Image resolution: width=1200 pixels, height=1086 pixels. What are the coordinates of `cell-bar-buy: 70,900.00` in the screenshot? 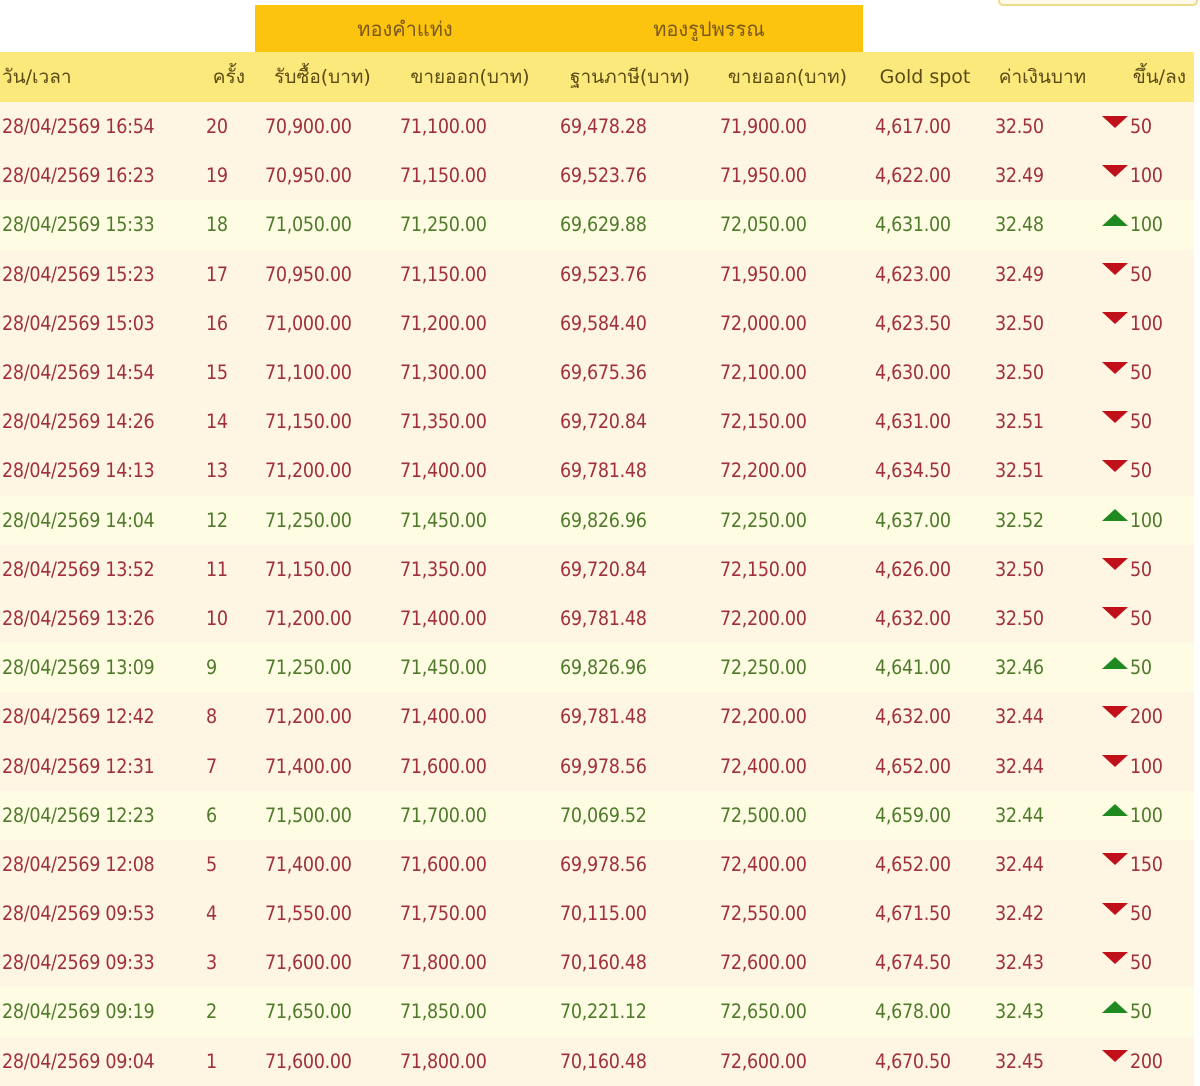 It's located at (322, 127).